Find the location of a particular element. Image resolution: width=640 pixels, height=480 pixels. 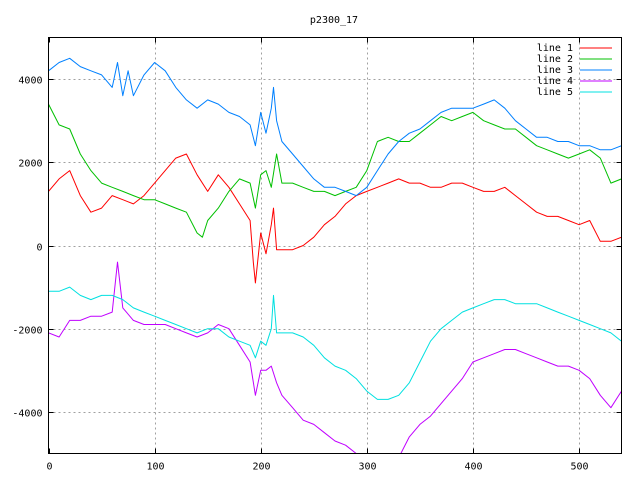

legend-label: line 2 is located at coordinates (555, 59).